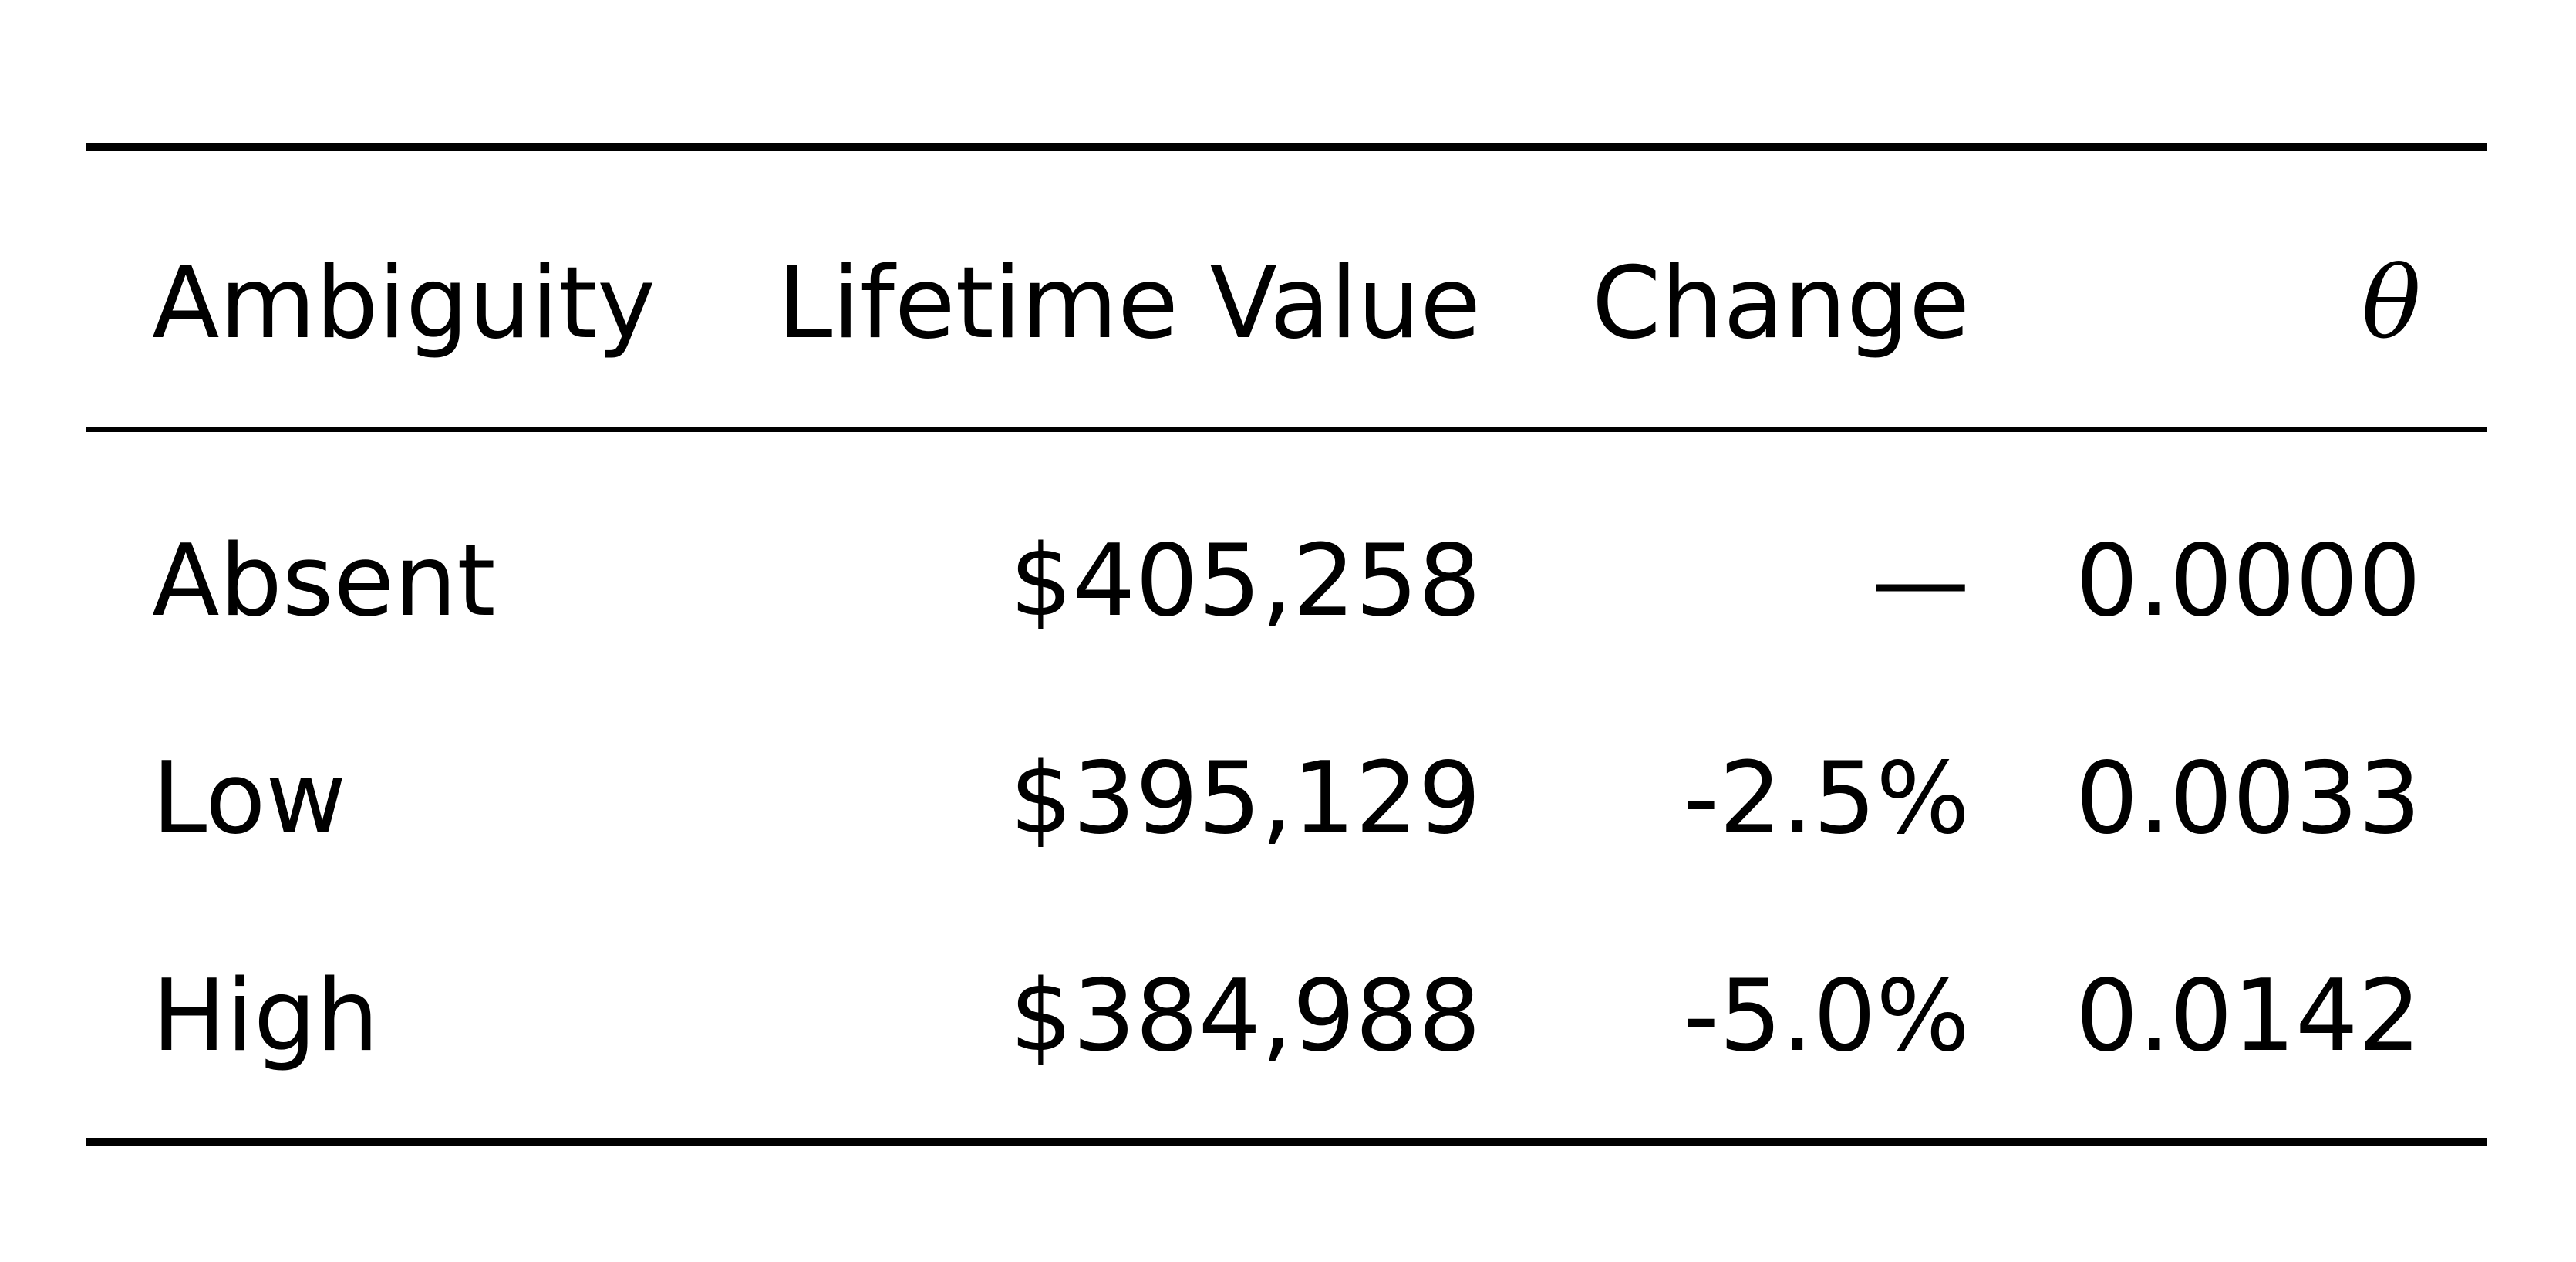 The height and width of the screenshot is (1262, 2576). I want to click on cell-theta: 0.0000, so click(2248, 581).